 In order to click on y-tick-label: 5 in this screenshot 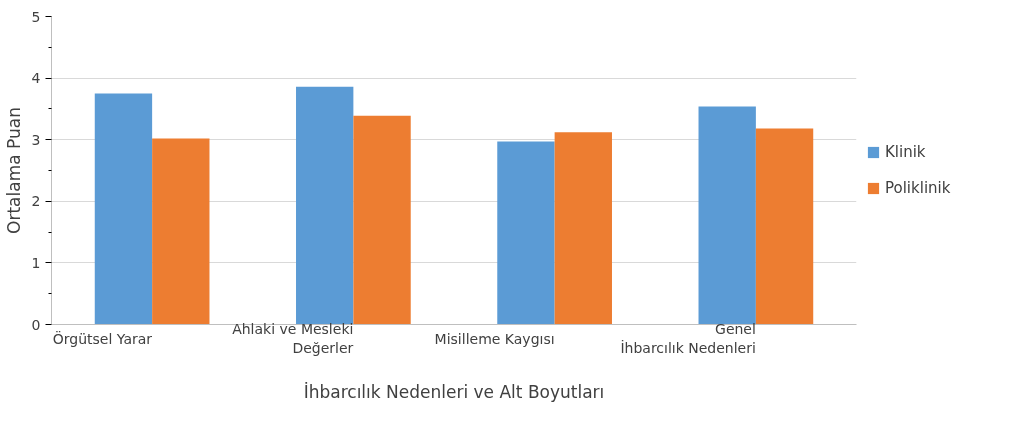, I will do `click(36, 16)`.